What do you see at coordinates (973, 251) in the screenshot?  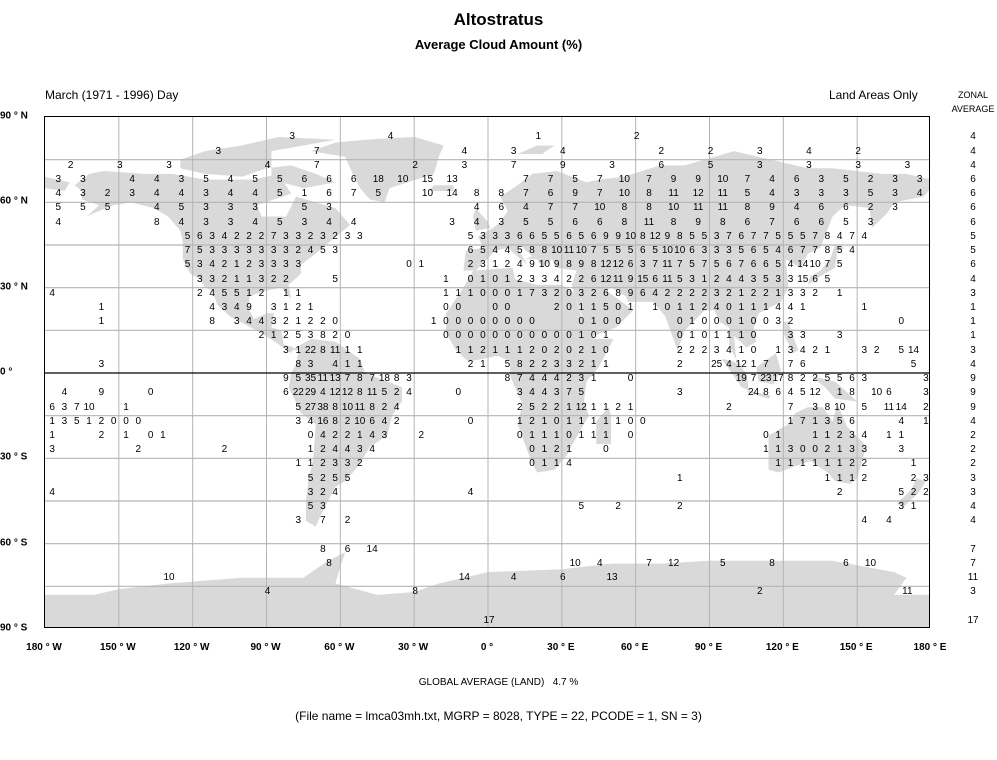 I see `zonal-average-value: 5` at bounding box center [973, 251].